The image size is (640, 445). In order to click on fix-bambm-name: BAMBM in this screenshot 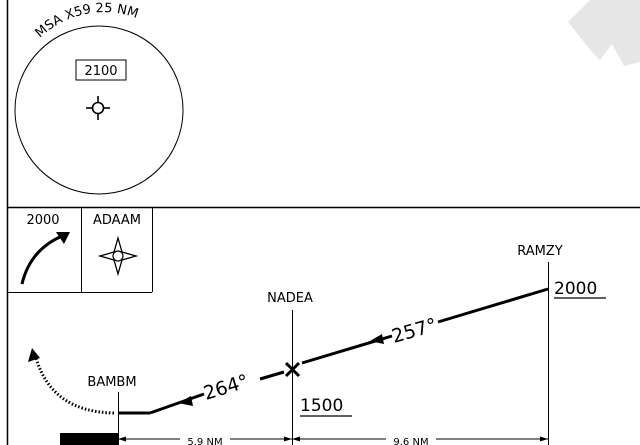, I will do `click(111, 382)`.